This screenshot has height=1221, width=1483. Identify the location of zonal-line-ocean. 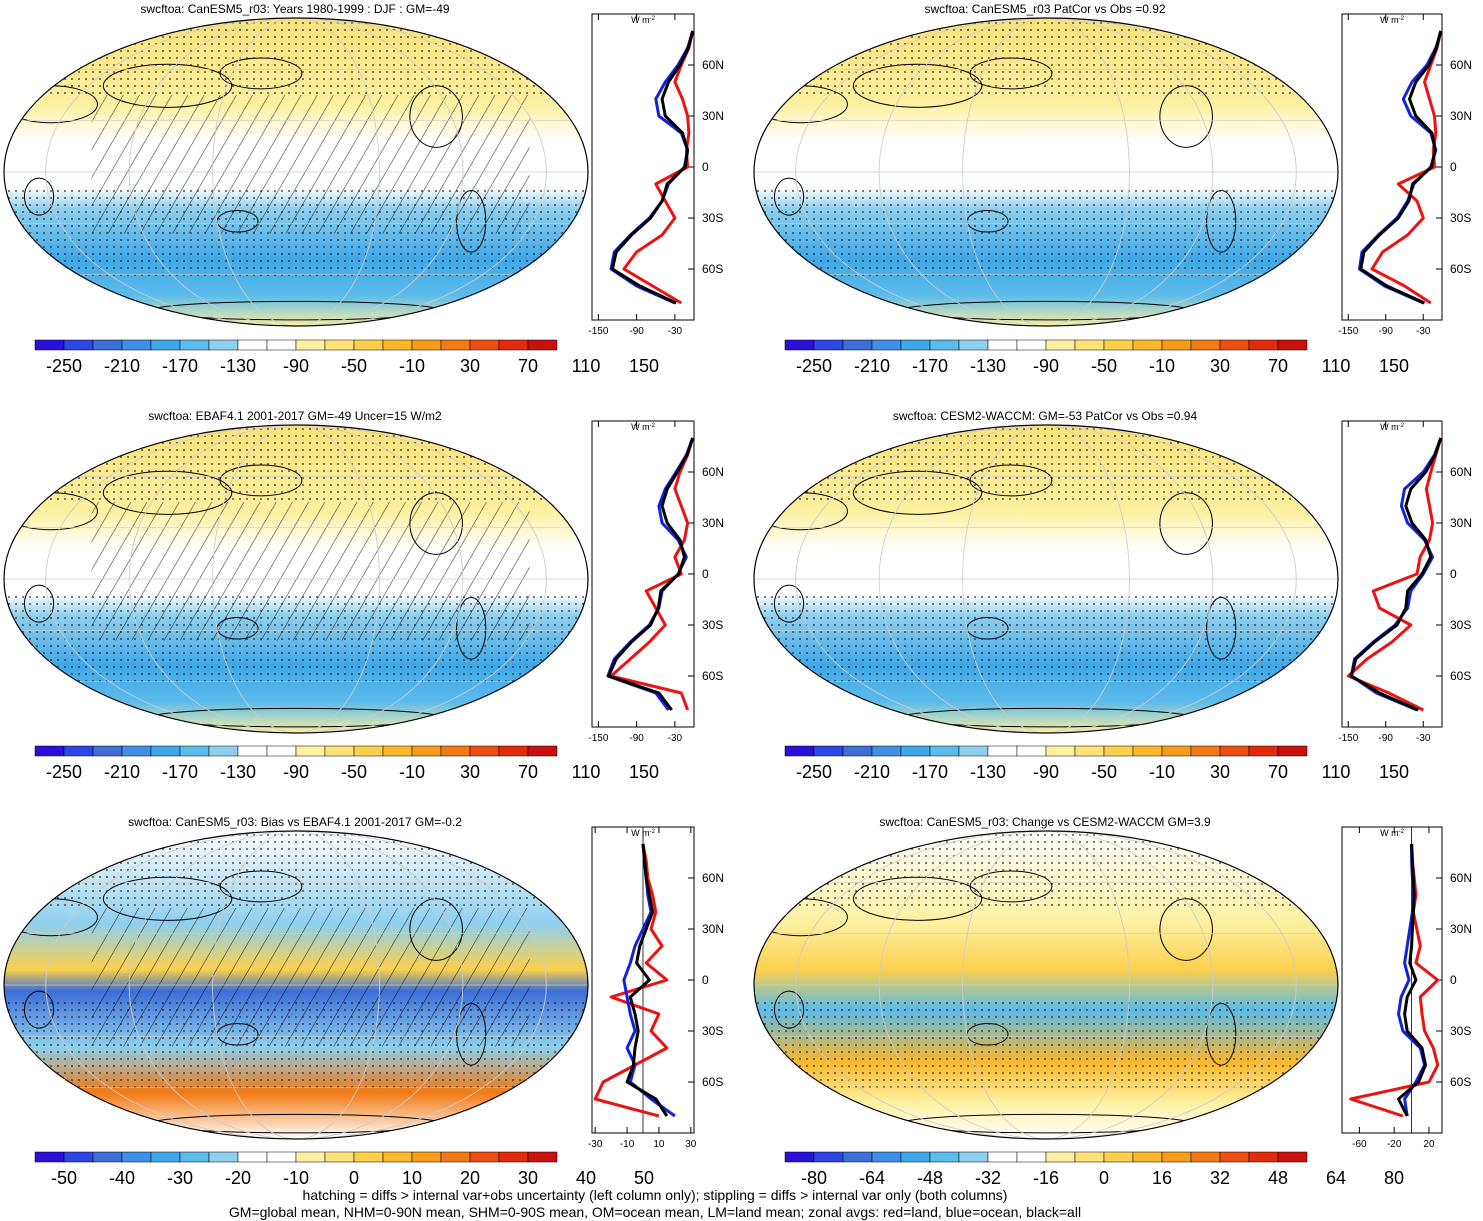
(1396, 574).